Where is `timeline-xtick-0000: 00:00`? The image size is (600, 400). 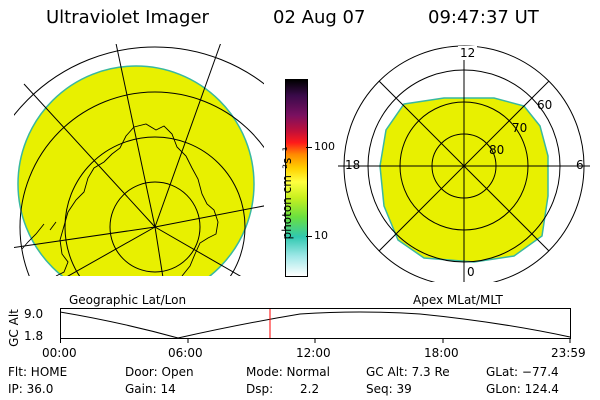
timeline-xtick-0000: 00:00 is located at coordinates (59, 353).